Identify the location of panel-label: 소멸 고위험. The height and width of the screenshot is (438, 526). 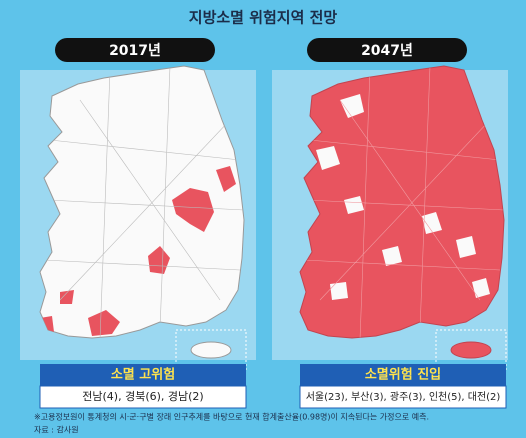
(143, 375).